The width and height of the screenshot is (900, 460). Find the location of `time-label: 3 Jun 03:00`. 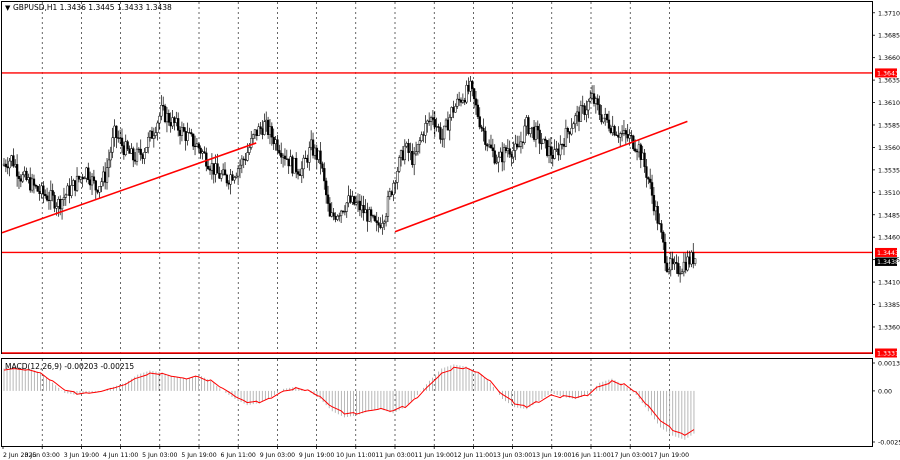

time-label: 3 Jun 03:00 is located at coordinates (42, 455).